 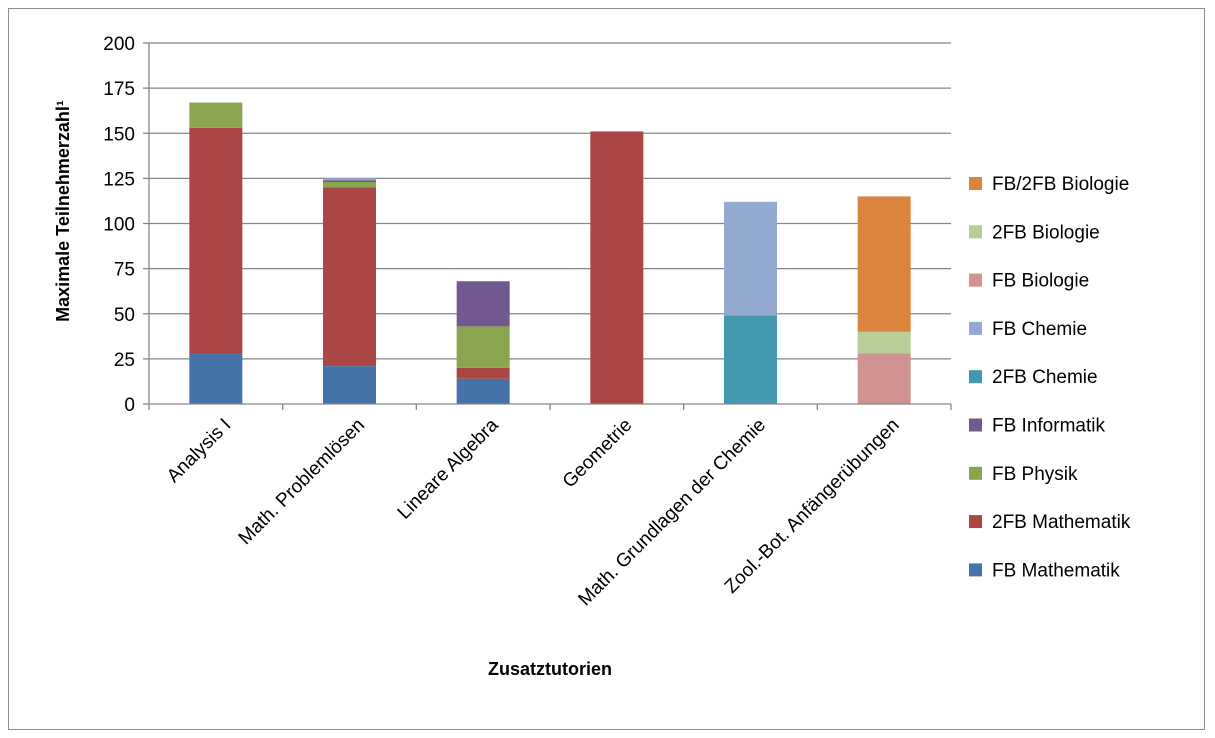 I want to click on legend-label: 2FB Chemie, so click(x=1045, y=377).